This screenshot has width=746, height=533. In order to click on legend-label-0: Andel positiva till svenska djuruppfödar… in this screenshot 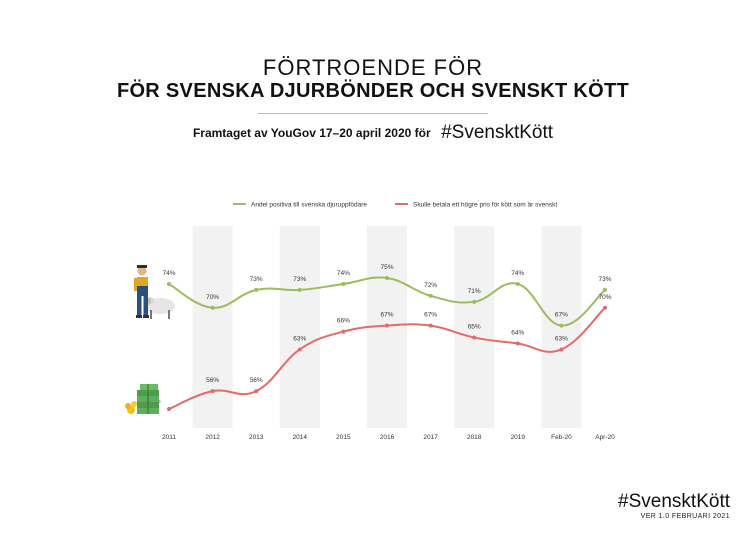, I will do `click(309, 205)`.